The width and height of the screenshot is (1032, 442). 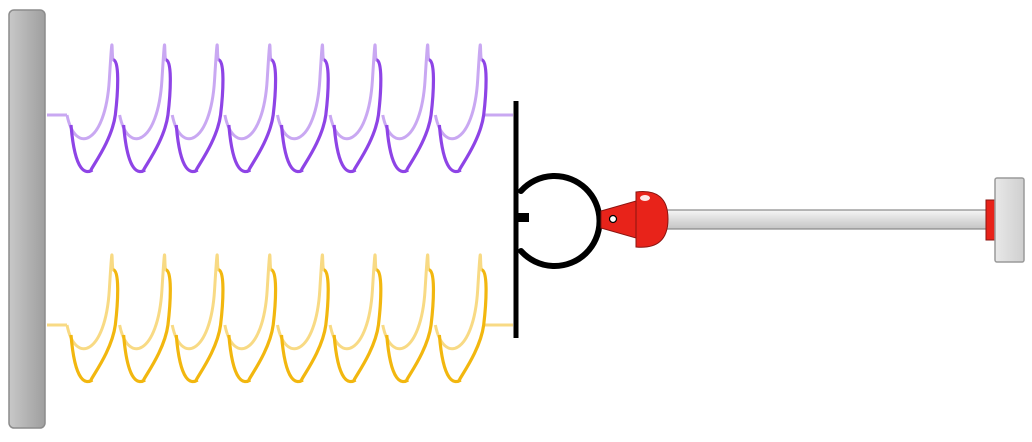 I want to click on clamp-cap, so click(x=652, y=219).